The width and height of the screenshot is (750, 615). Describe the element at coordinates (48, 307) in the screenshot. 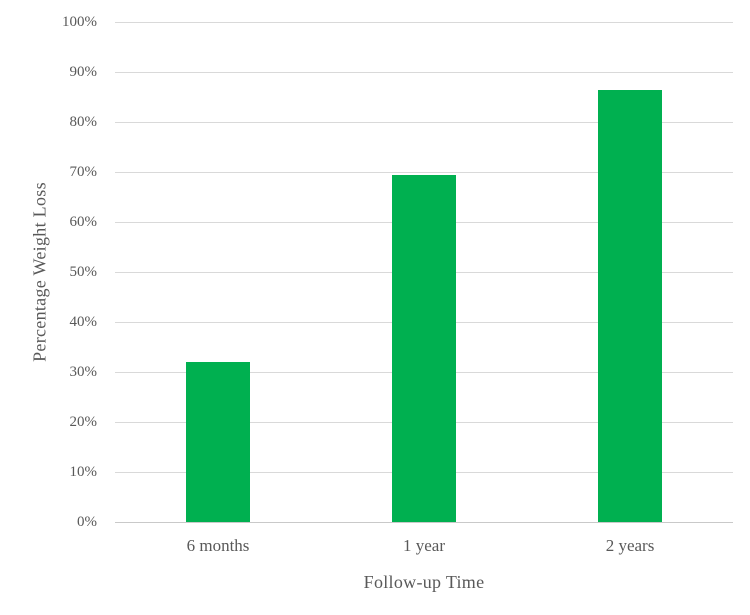

I see `y-axis-tick-labels: 0% 10% 20% 30% 40% 50% 60% 70% 80% 90% 100%` at that location.